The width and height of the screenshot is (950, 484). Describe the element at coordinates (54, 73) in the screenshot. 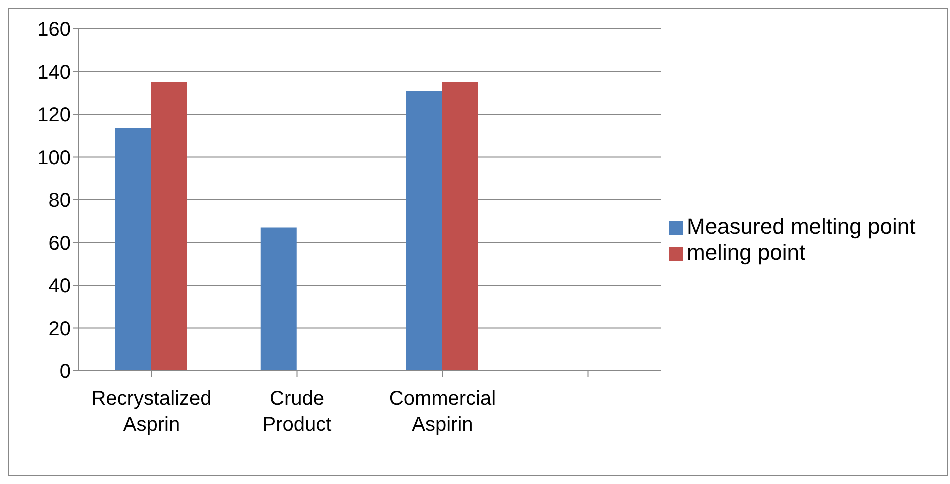

I see `y-tick-label: 140` at that location.